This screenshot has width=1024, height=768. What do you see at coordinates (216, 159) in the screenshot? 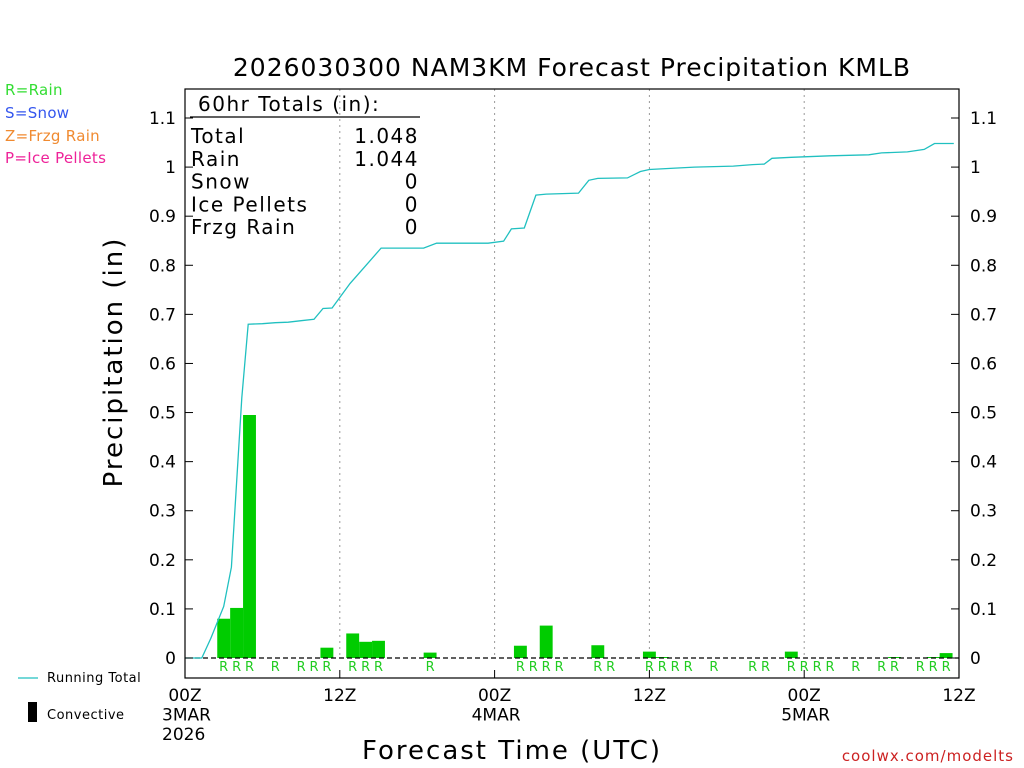
I see `totals-label: Rain` at bounding box center [216, 159].